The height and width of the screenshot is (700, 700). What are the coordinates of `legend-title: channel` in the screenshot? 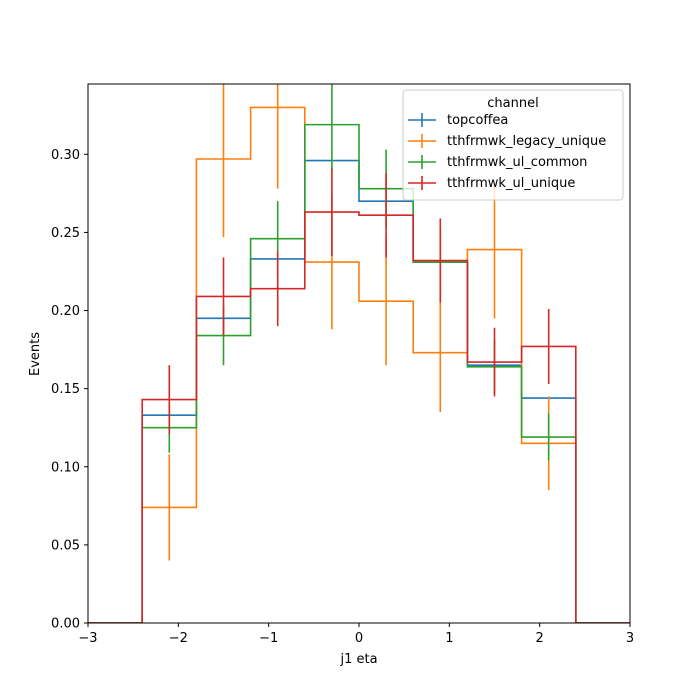 It's located at (512, 103).